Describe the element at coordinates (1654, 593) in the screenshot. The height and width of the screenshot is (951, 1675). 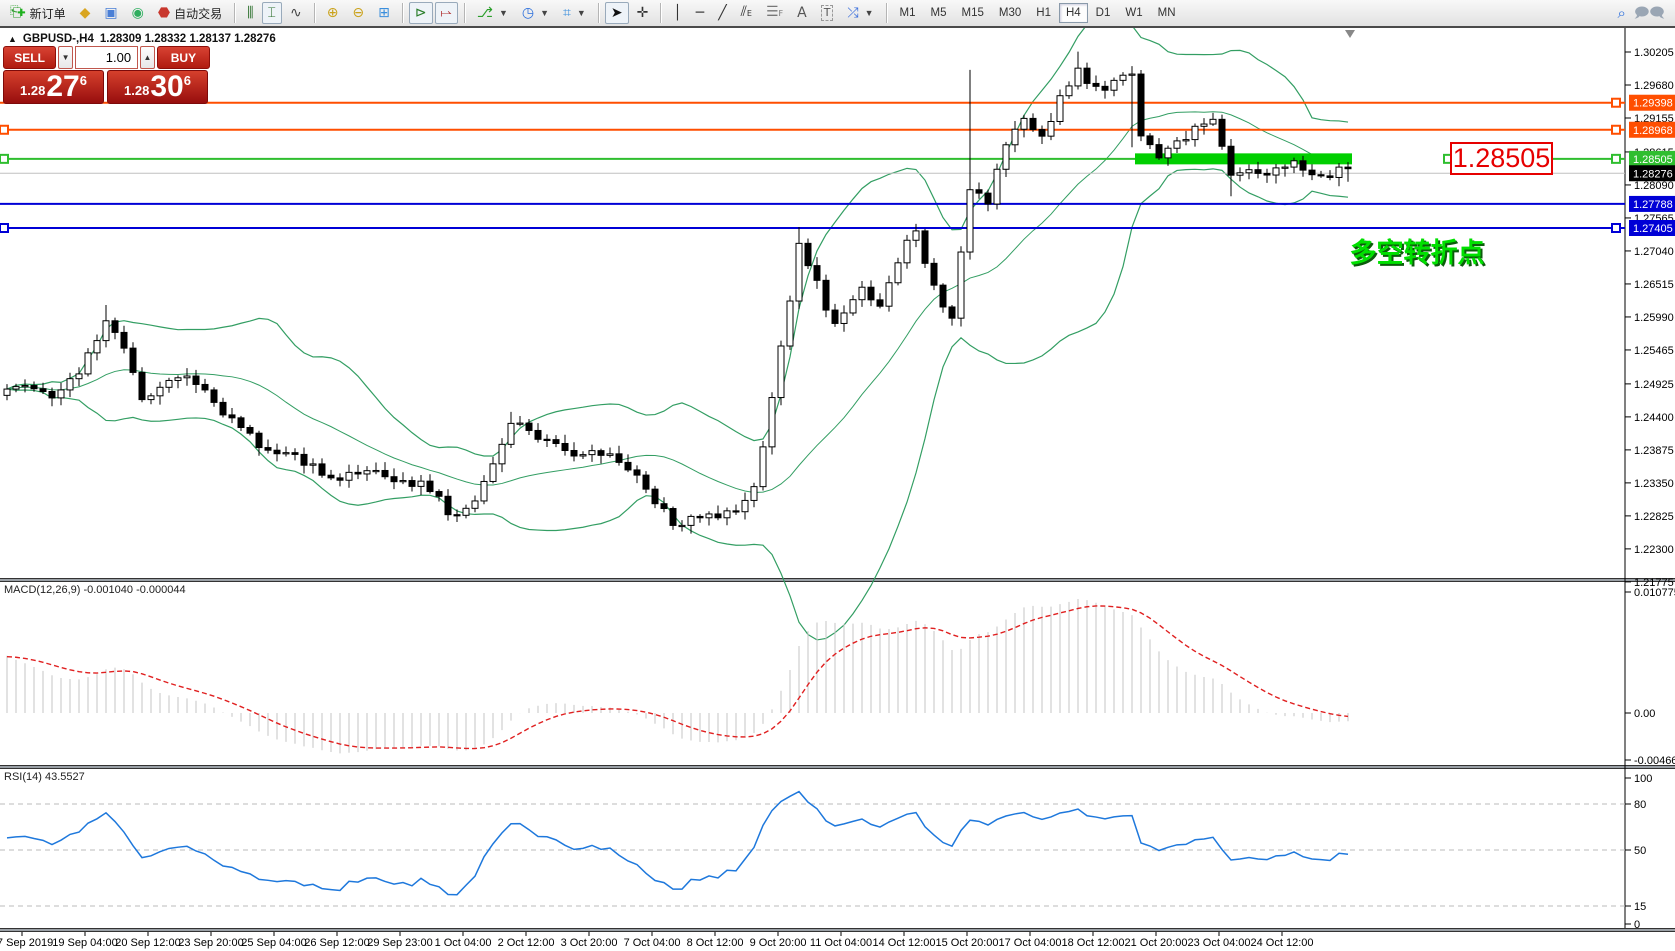
I see `macd-axis-label: 0.010775` at that location.